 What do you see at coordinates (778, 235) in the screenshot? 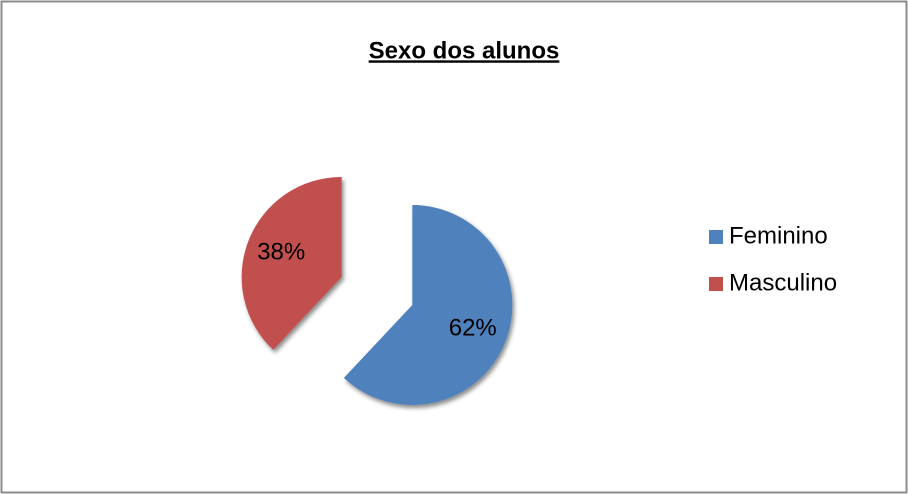
I see `legend-label: Feminino` at bounding box center [778, 235].